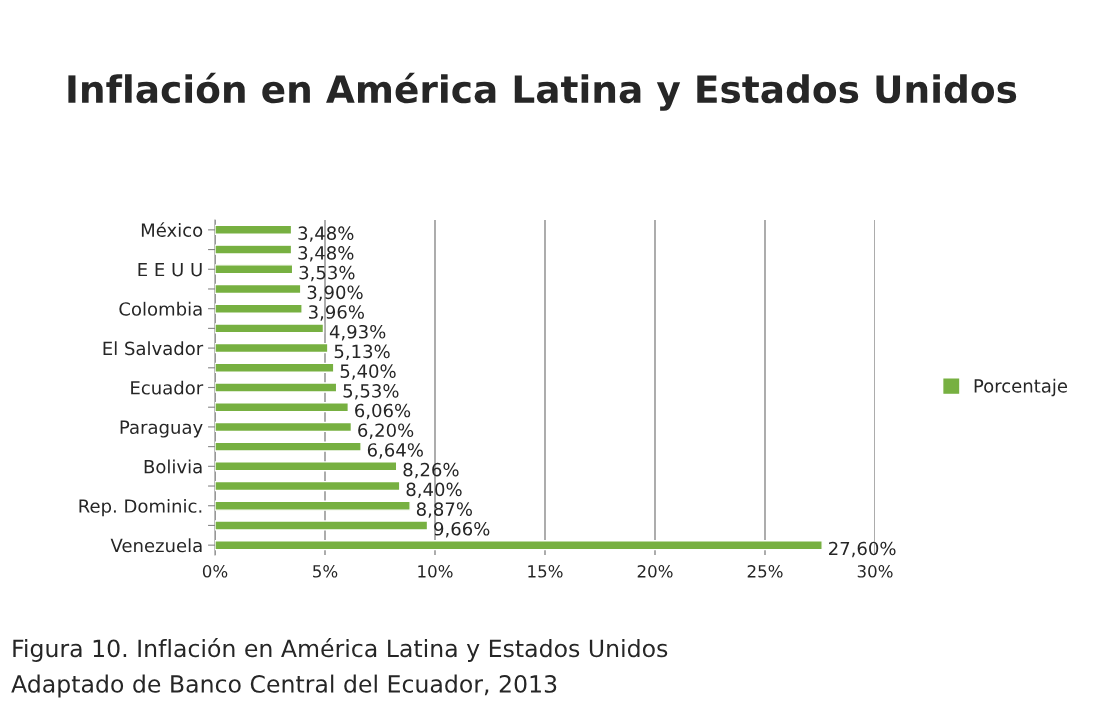 This screenshot has width=1105, height=706. Describe the element at coordinates (336, 313) in the screenshot. I see `data-label: 3,96%` at that location.